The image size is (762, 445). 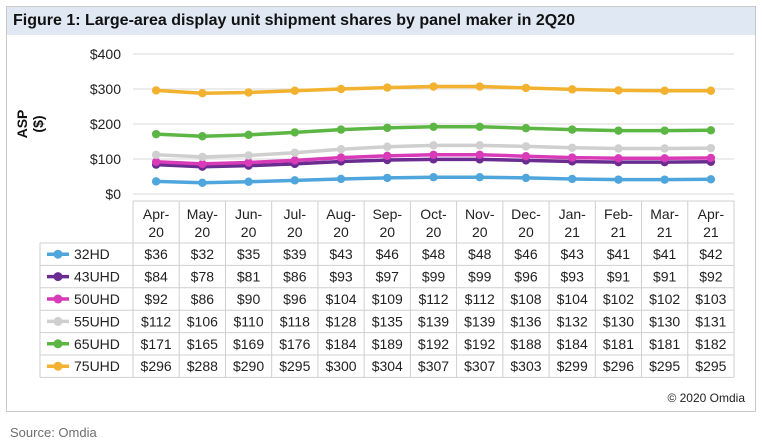 What do you see at coordinates (97, 366) in the screenshot?
I see `legend-series-name: 75UHD` at bounding box center [97, 366].